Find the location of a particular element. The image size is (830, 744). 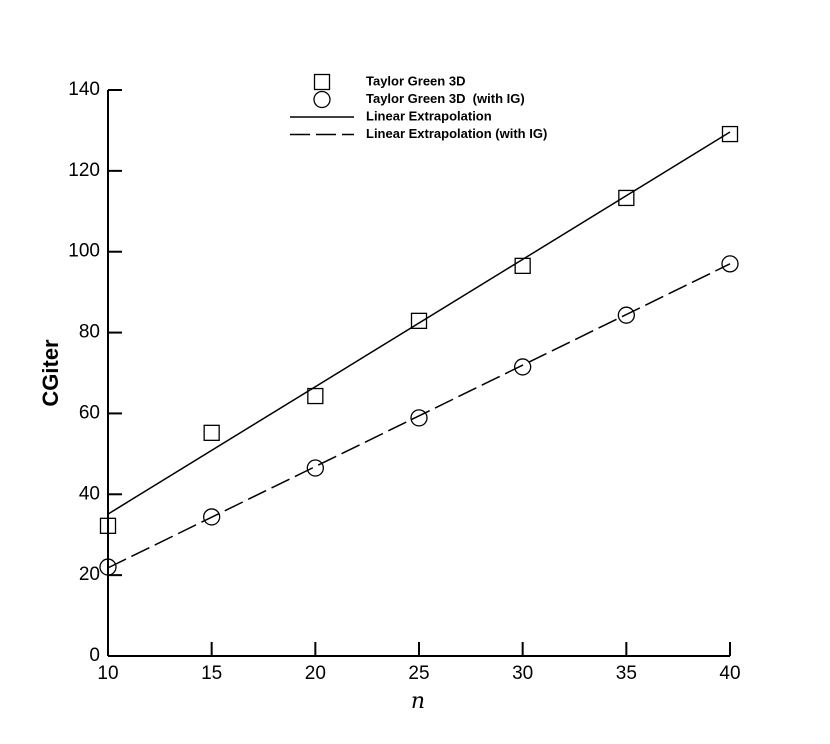

y-tick-label: 80 is located at coordinates (89, 332).